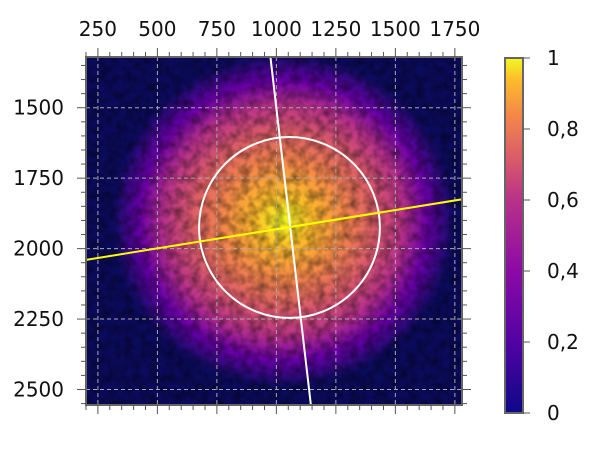  What do you see at coordinates (38, 108) in the screenshot?
I see `y-tick-label: 1500` at bounding box center [38, 108].